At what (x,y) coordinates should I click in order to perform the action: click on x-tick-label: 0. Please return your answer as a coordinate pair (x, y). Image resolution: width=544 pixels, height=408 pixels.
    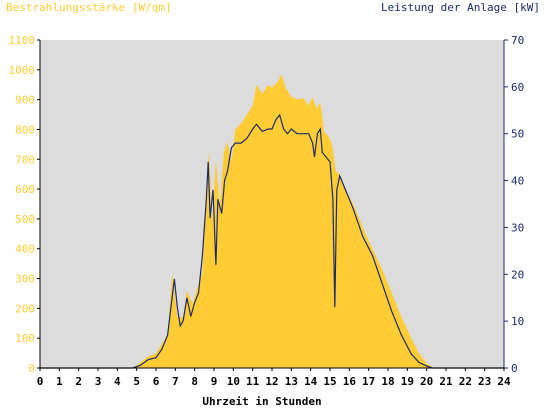
    Looking at the image, I should click on (40, 381).